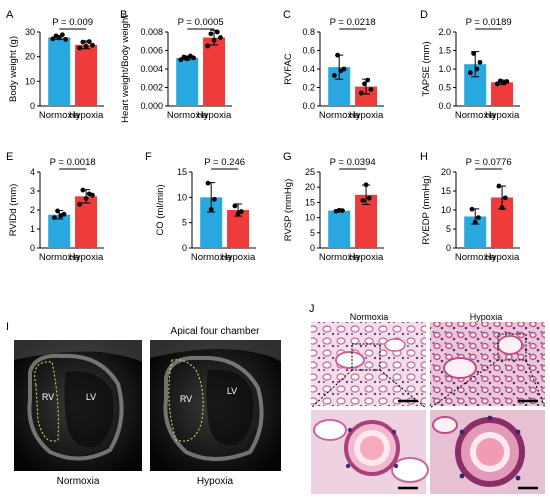 The height and width of the screenshot is (498, 550). What do you see at coordinates (489, 22) in the screenshot?
I see `p-value-label: P = 0.0189` at bounding box center [489, 22].